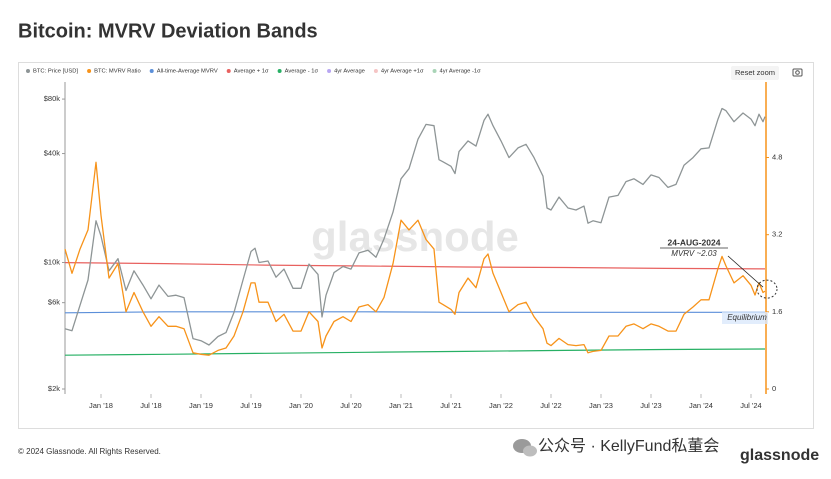 This screenshot has width=831, height=479. What do you see at coordinates (797, 72) in the screenshot?
I see `camera-icon` at bounding box center [797, 72].